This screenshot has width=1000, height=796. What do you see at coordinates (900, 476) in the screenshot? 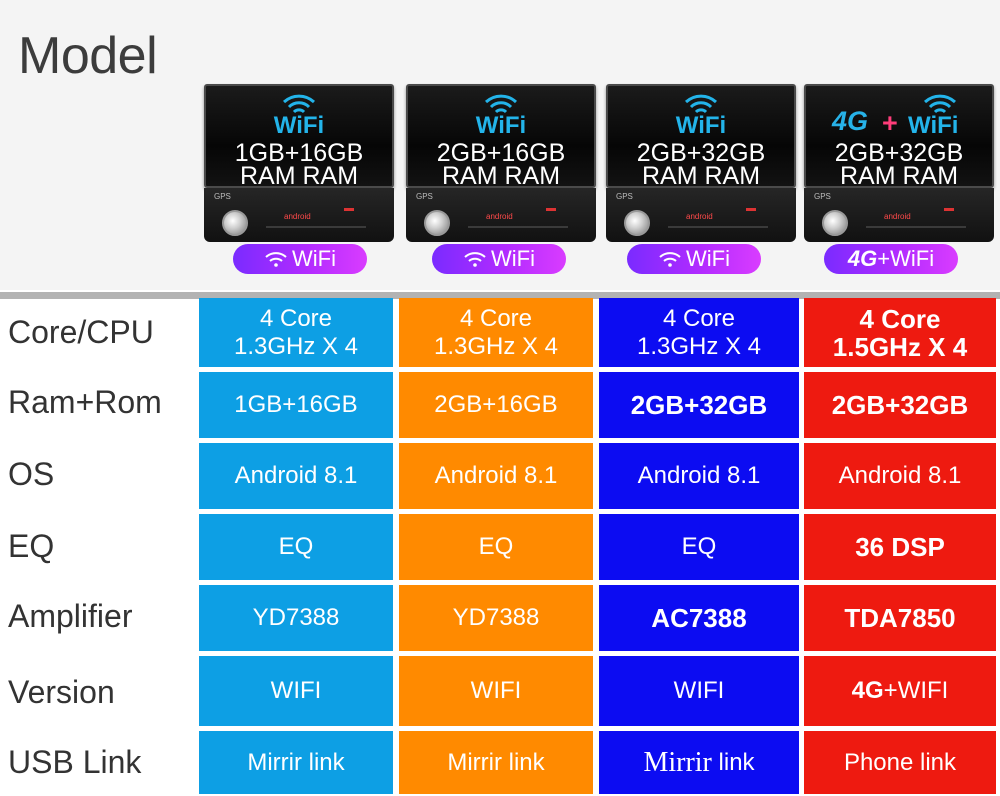
I see `cell-os-4: Android 8.1` at bounding box center [900, 476].